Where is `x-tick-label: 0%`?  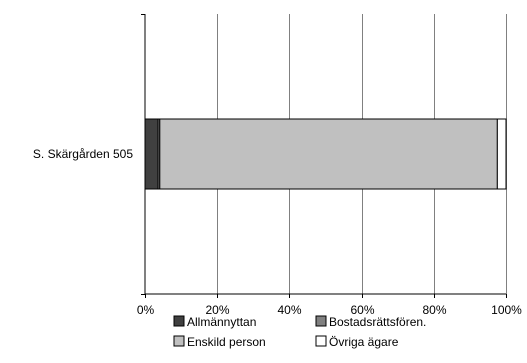
x-tick-label: 0% is located at coordinates (146, 310).